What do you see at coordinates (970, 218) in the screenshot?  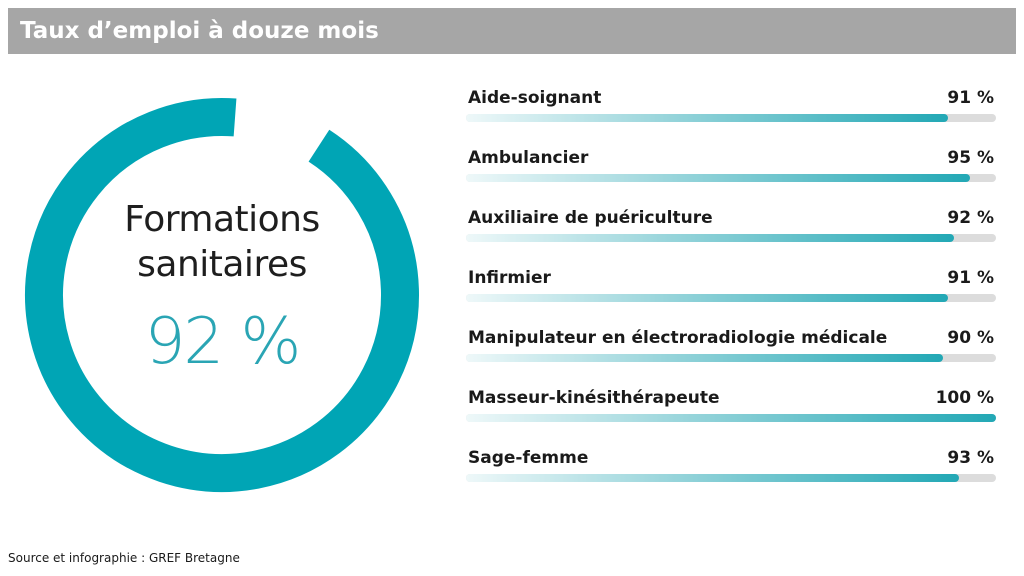 I see `bar-value-label: 92 %` at bounding box center [970, 218].